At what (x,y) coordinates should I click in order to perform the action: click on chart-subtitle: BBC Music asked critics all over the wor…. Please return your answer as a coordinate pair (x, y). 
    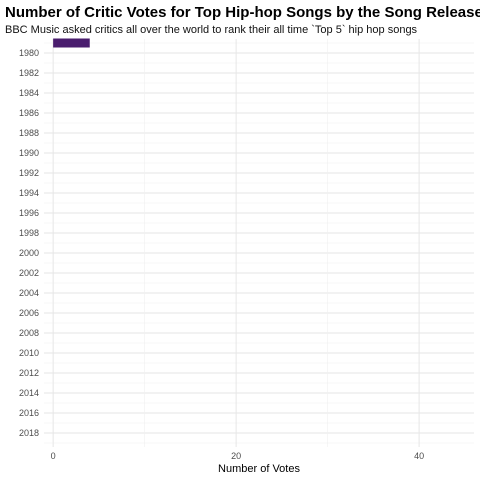
    Looking at the image, I should click on (211, 30).